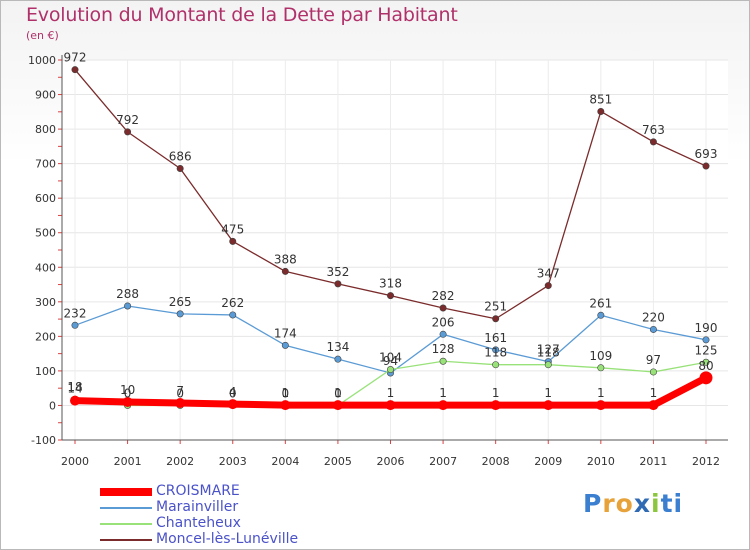 The width and height of the screenshot is (750, 550). I want to click on x-tick-label: 2004, so click(285, 461).